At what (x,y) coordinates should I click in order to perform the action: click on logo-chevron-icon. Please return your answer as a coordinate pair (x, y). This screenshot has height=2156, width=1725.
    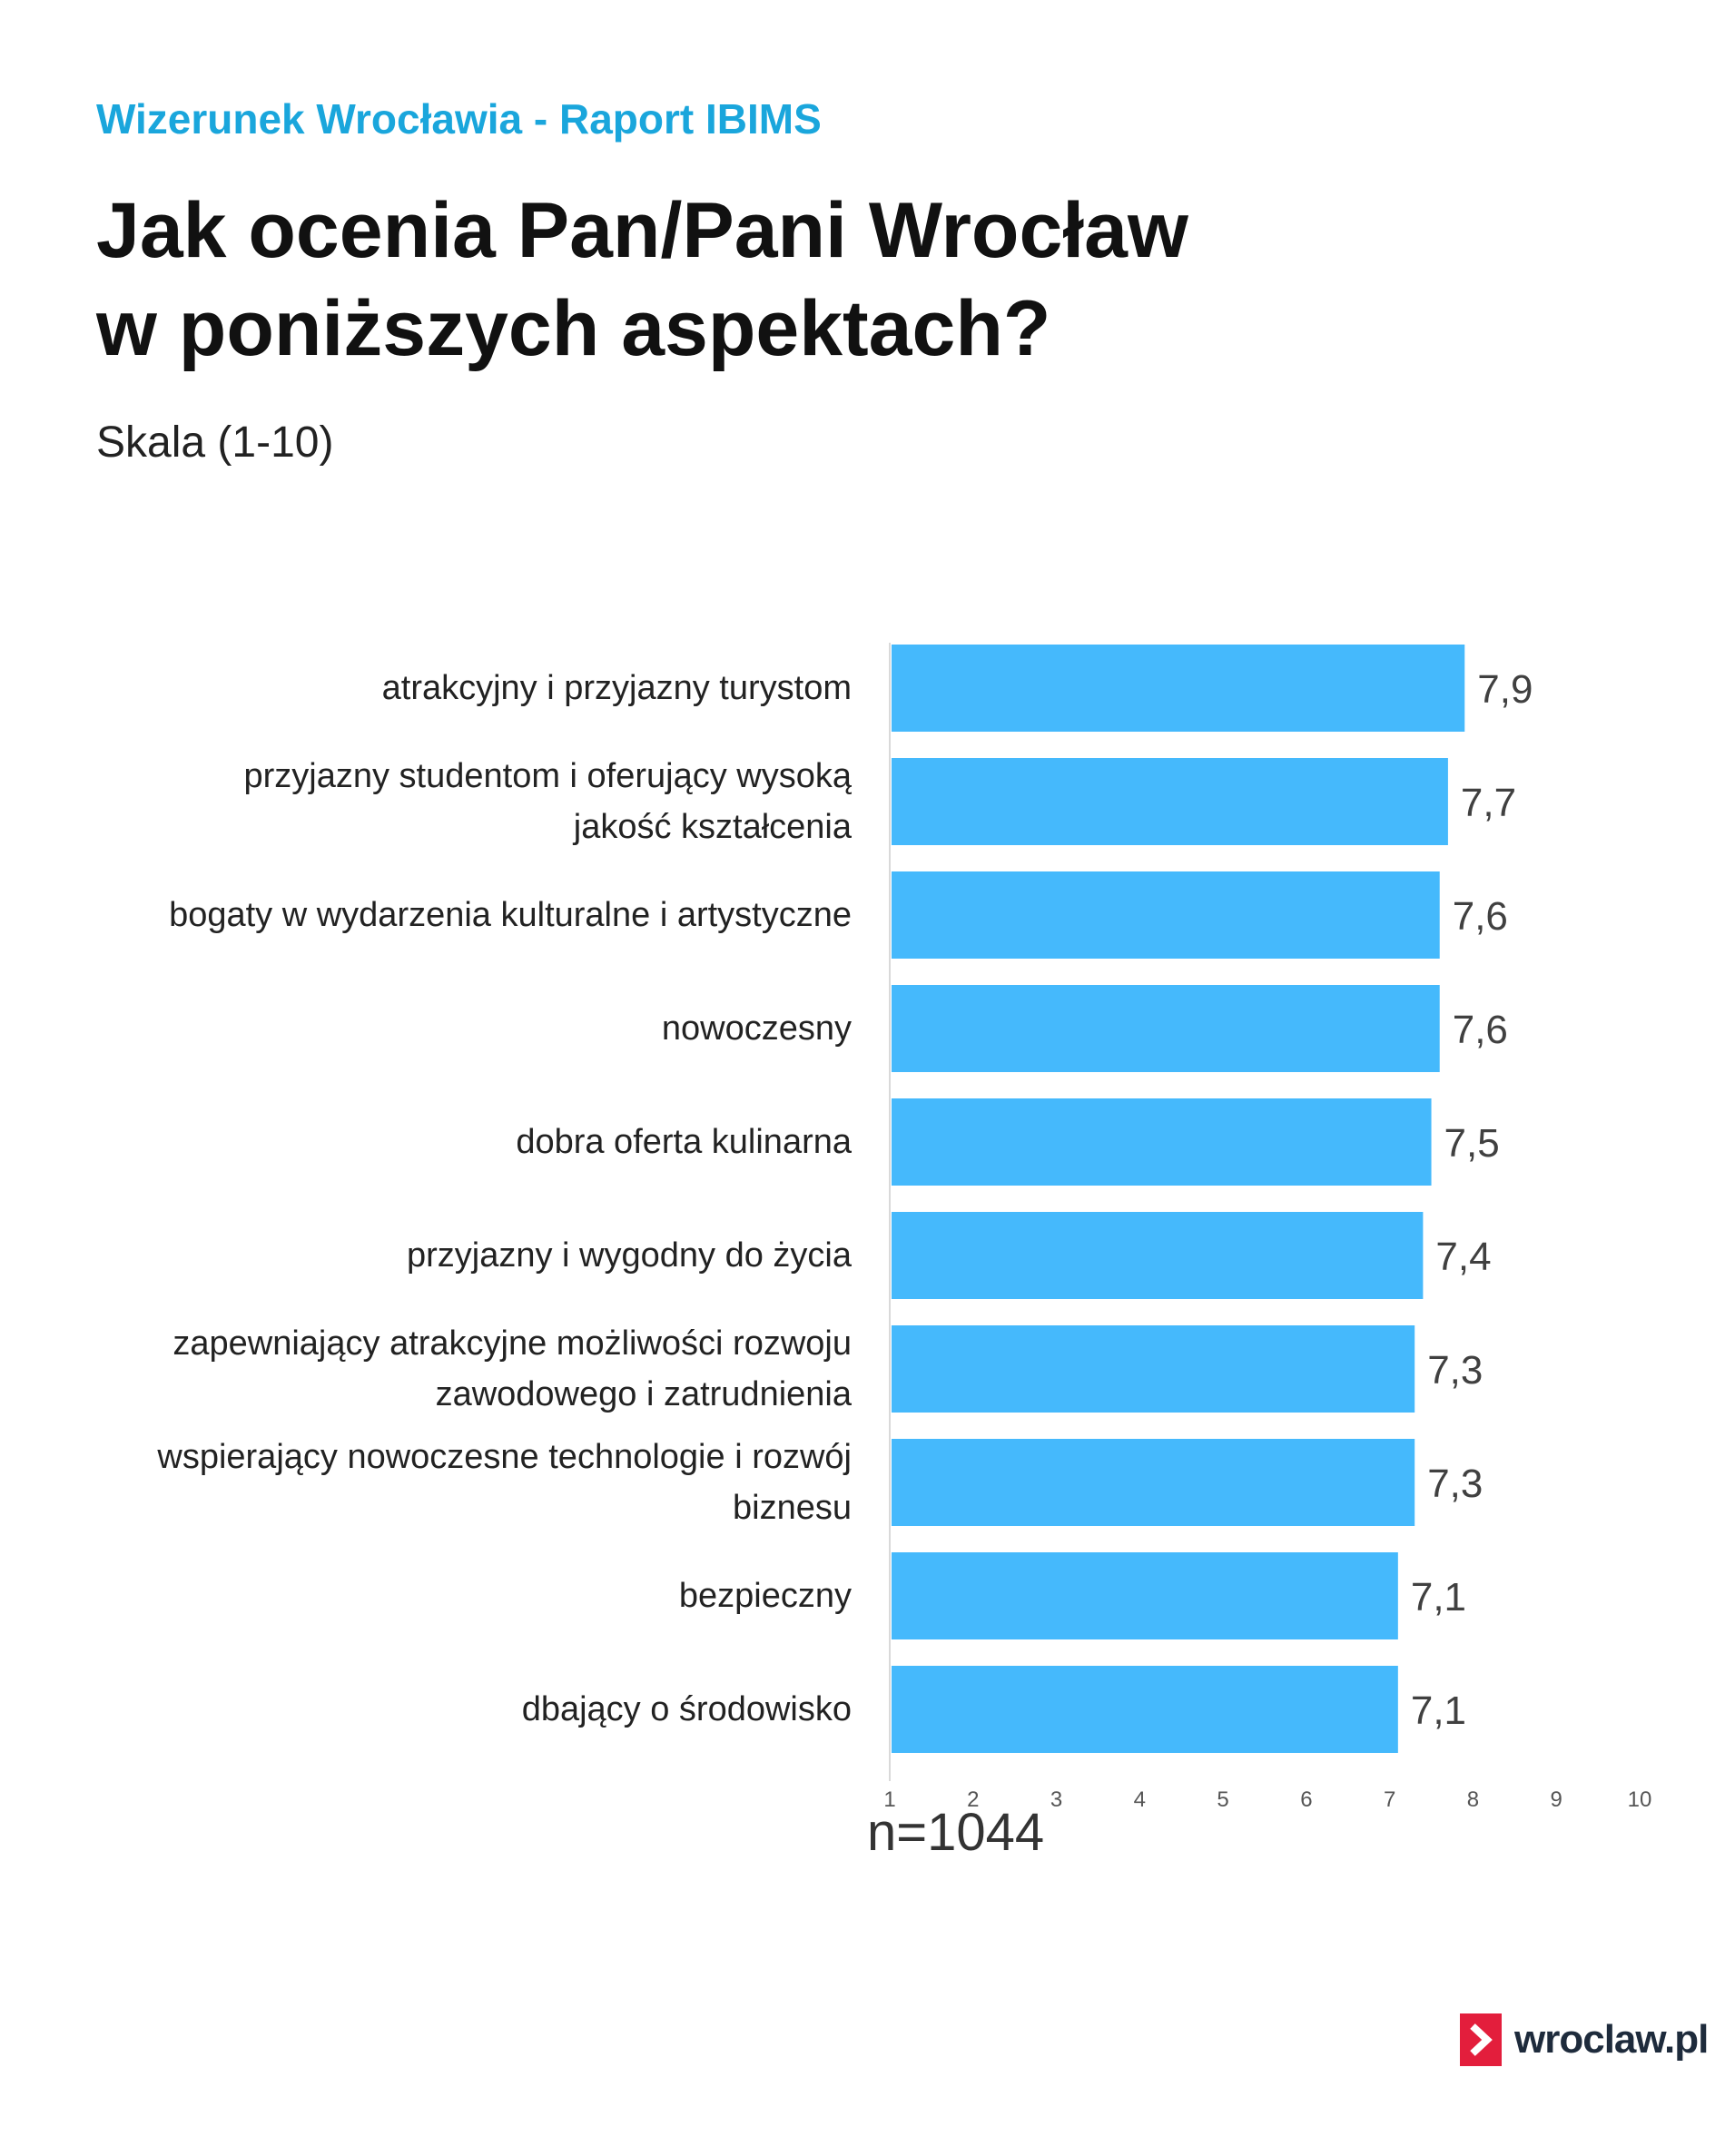
    Looking at the image, I should click on (1481, 2039).